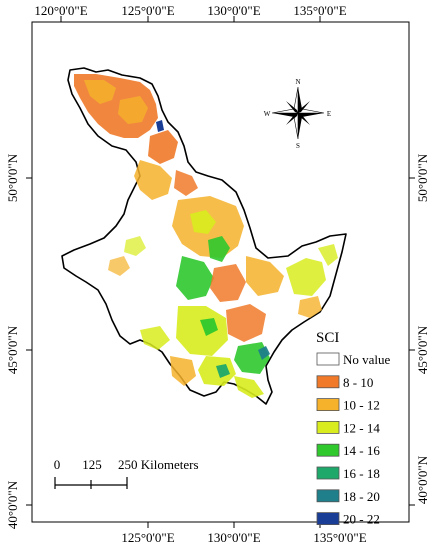 The height and width of the screenshot is (550, 439). Describe the element at coordinates (12, 504) in the screenshot. I see `left-lat-label-3: 40°0'0"N` at that location.